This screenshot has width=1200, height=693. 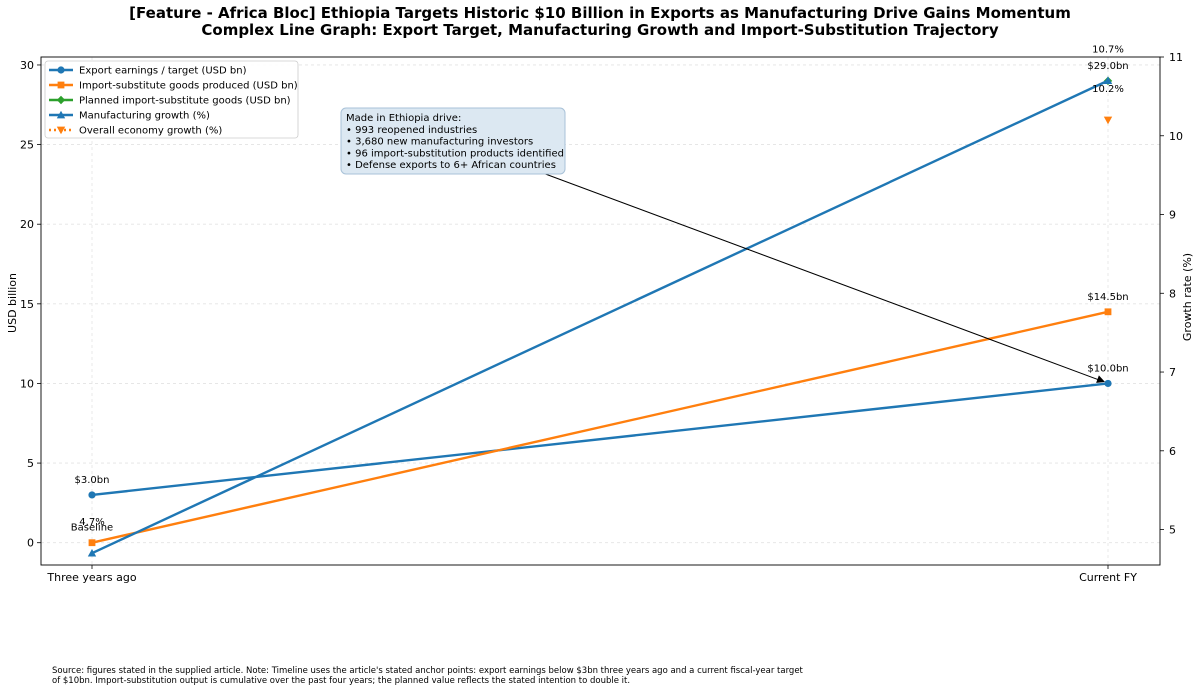 I want to click on annotation-line: • 993 reopened industries, so click(x=411, y=130).